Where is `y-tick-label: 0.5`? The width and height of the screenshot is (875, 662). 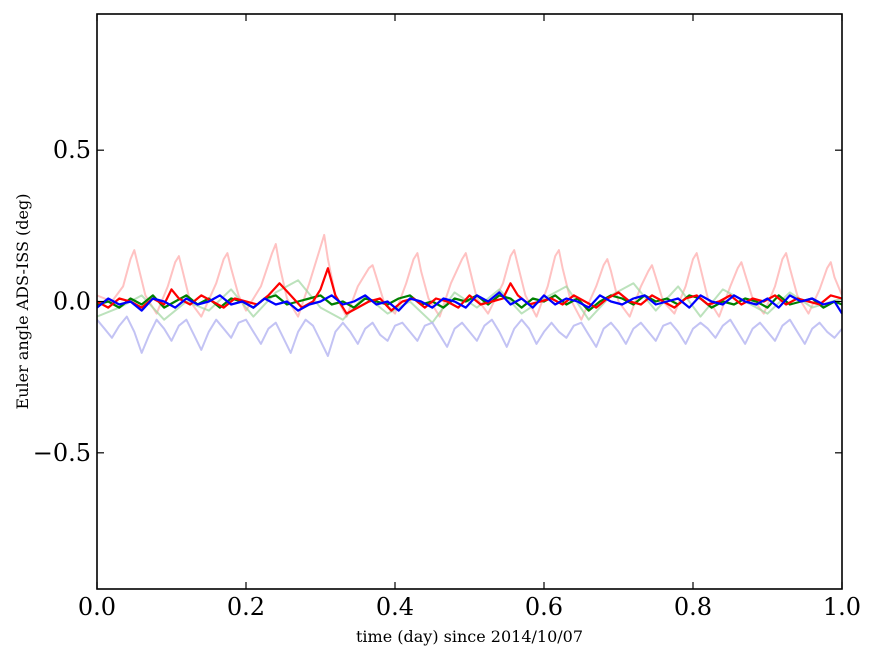 y-tick-label: 0.5 is located at coordinates (72, 150).